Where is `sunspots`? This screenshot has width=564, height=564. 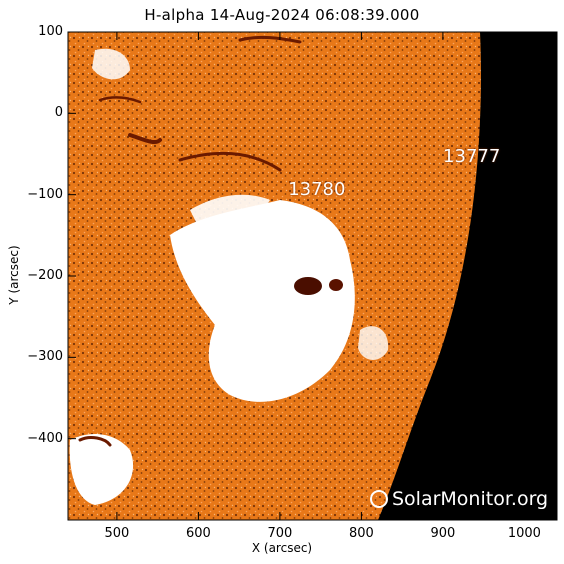
sunspots is located at coordinates (318, 286).